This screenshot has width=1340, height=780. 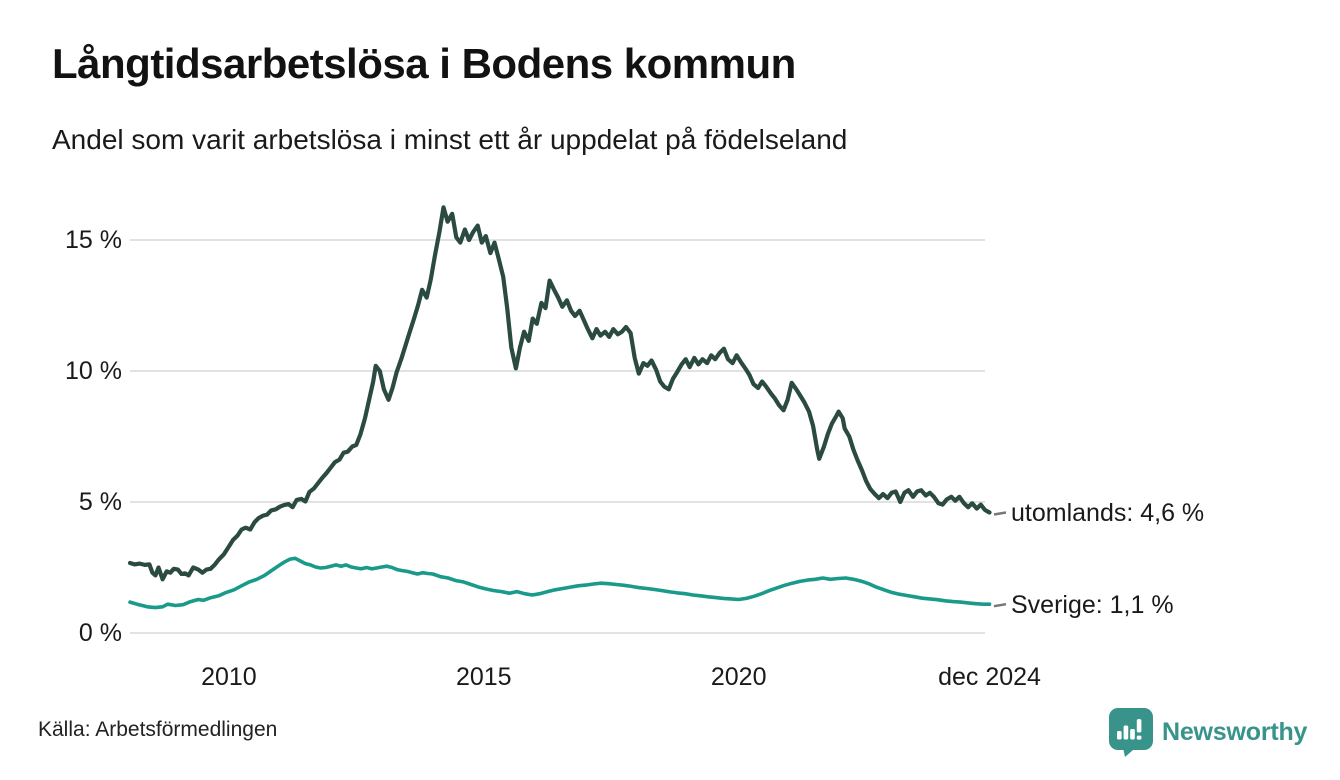 What do you see at coordinates (560, 583) in the screenshot?
I see `sverige-line` at bounding box center [560, 583].